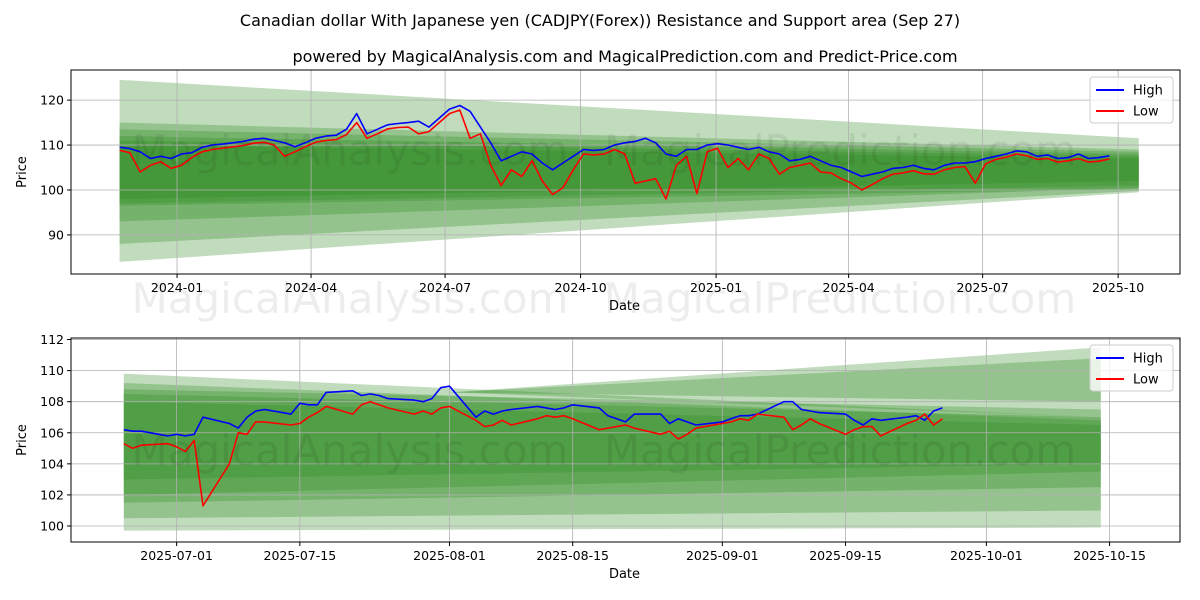 This screenshot has height=600, width=1200. I want to click on x-tick-label: 2025-10, so click(1118, 287).